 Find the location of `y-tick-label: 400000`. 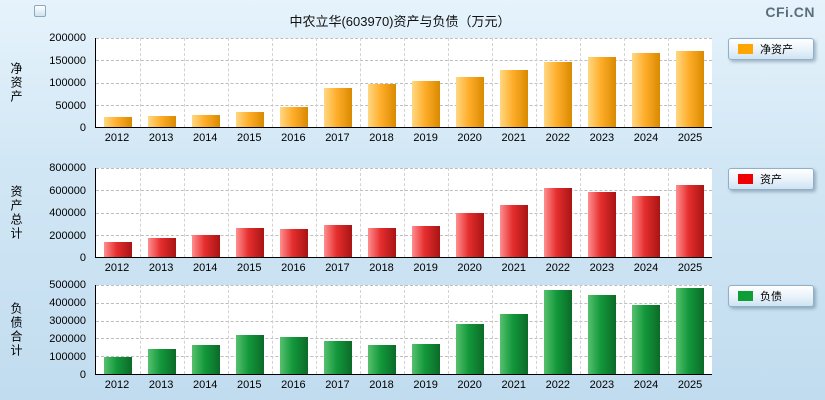

y-tick-label: 400000 is located at coordinates (67, 303).